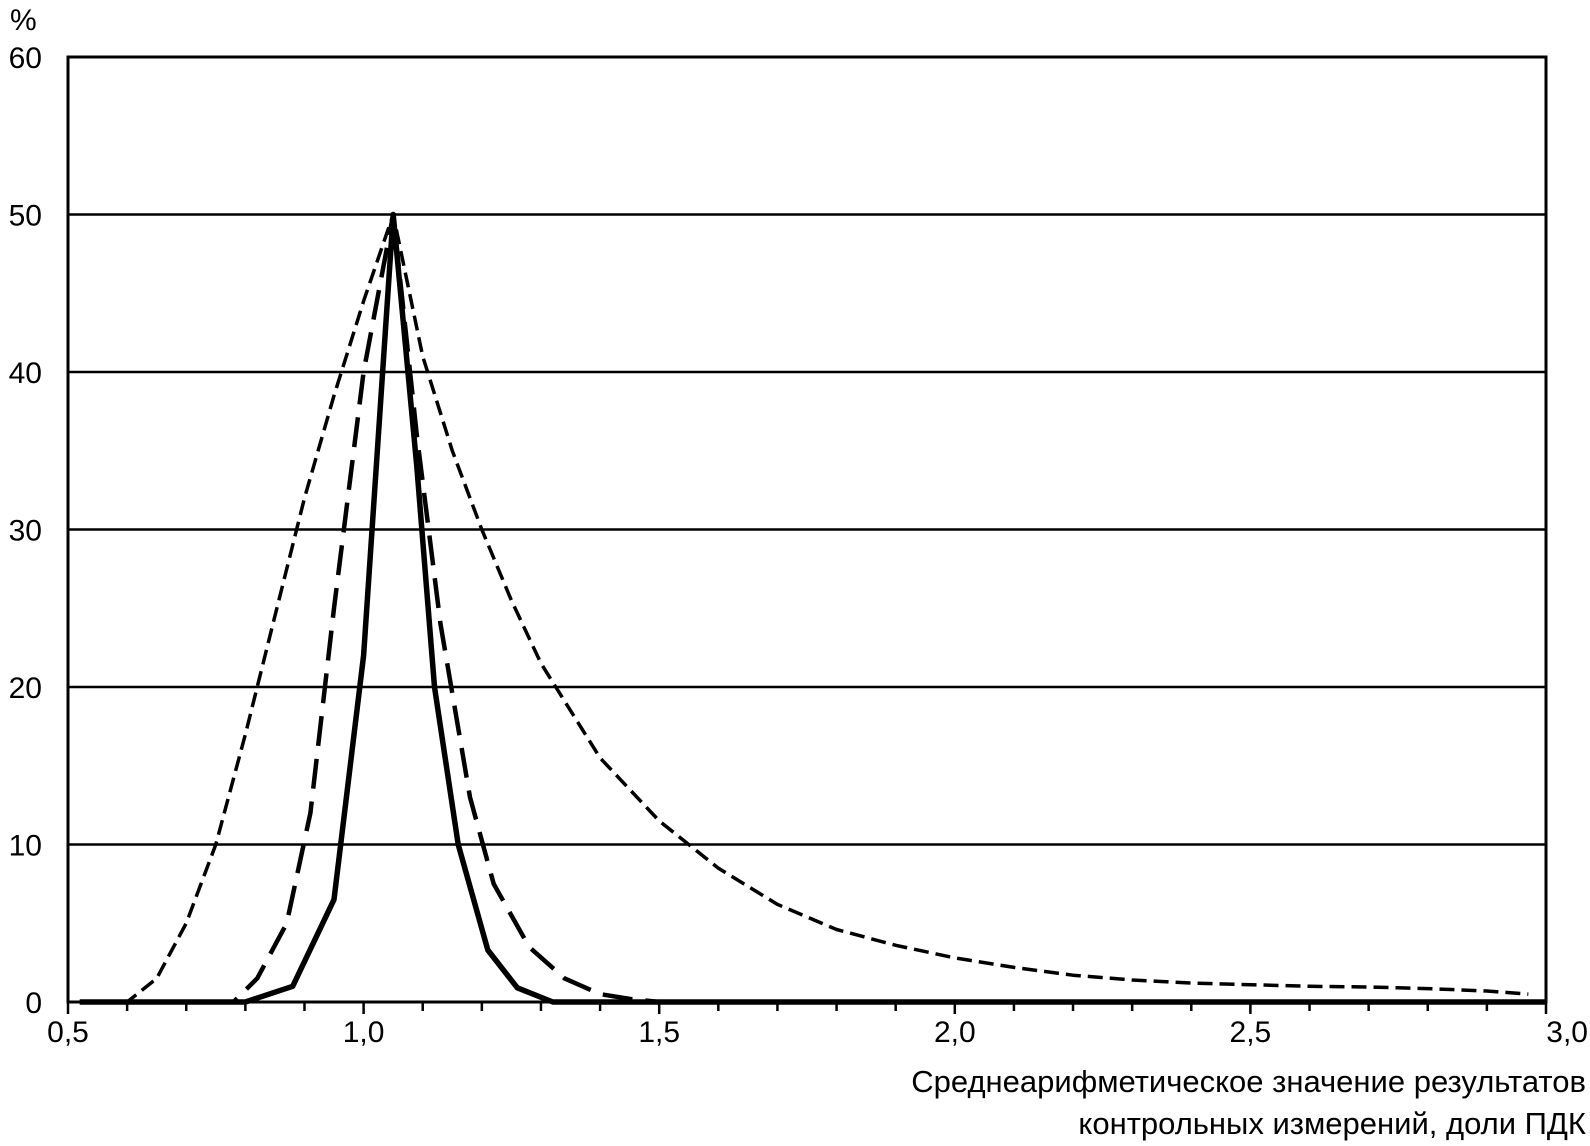 The width and height of the screenshot is (1590, 1146). What do you see at coordinates (25, 688) in the screenshot?
I see `y-tick-label: 20` at bounding box center [25, 688].